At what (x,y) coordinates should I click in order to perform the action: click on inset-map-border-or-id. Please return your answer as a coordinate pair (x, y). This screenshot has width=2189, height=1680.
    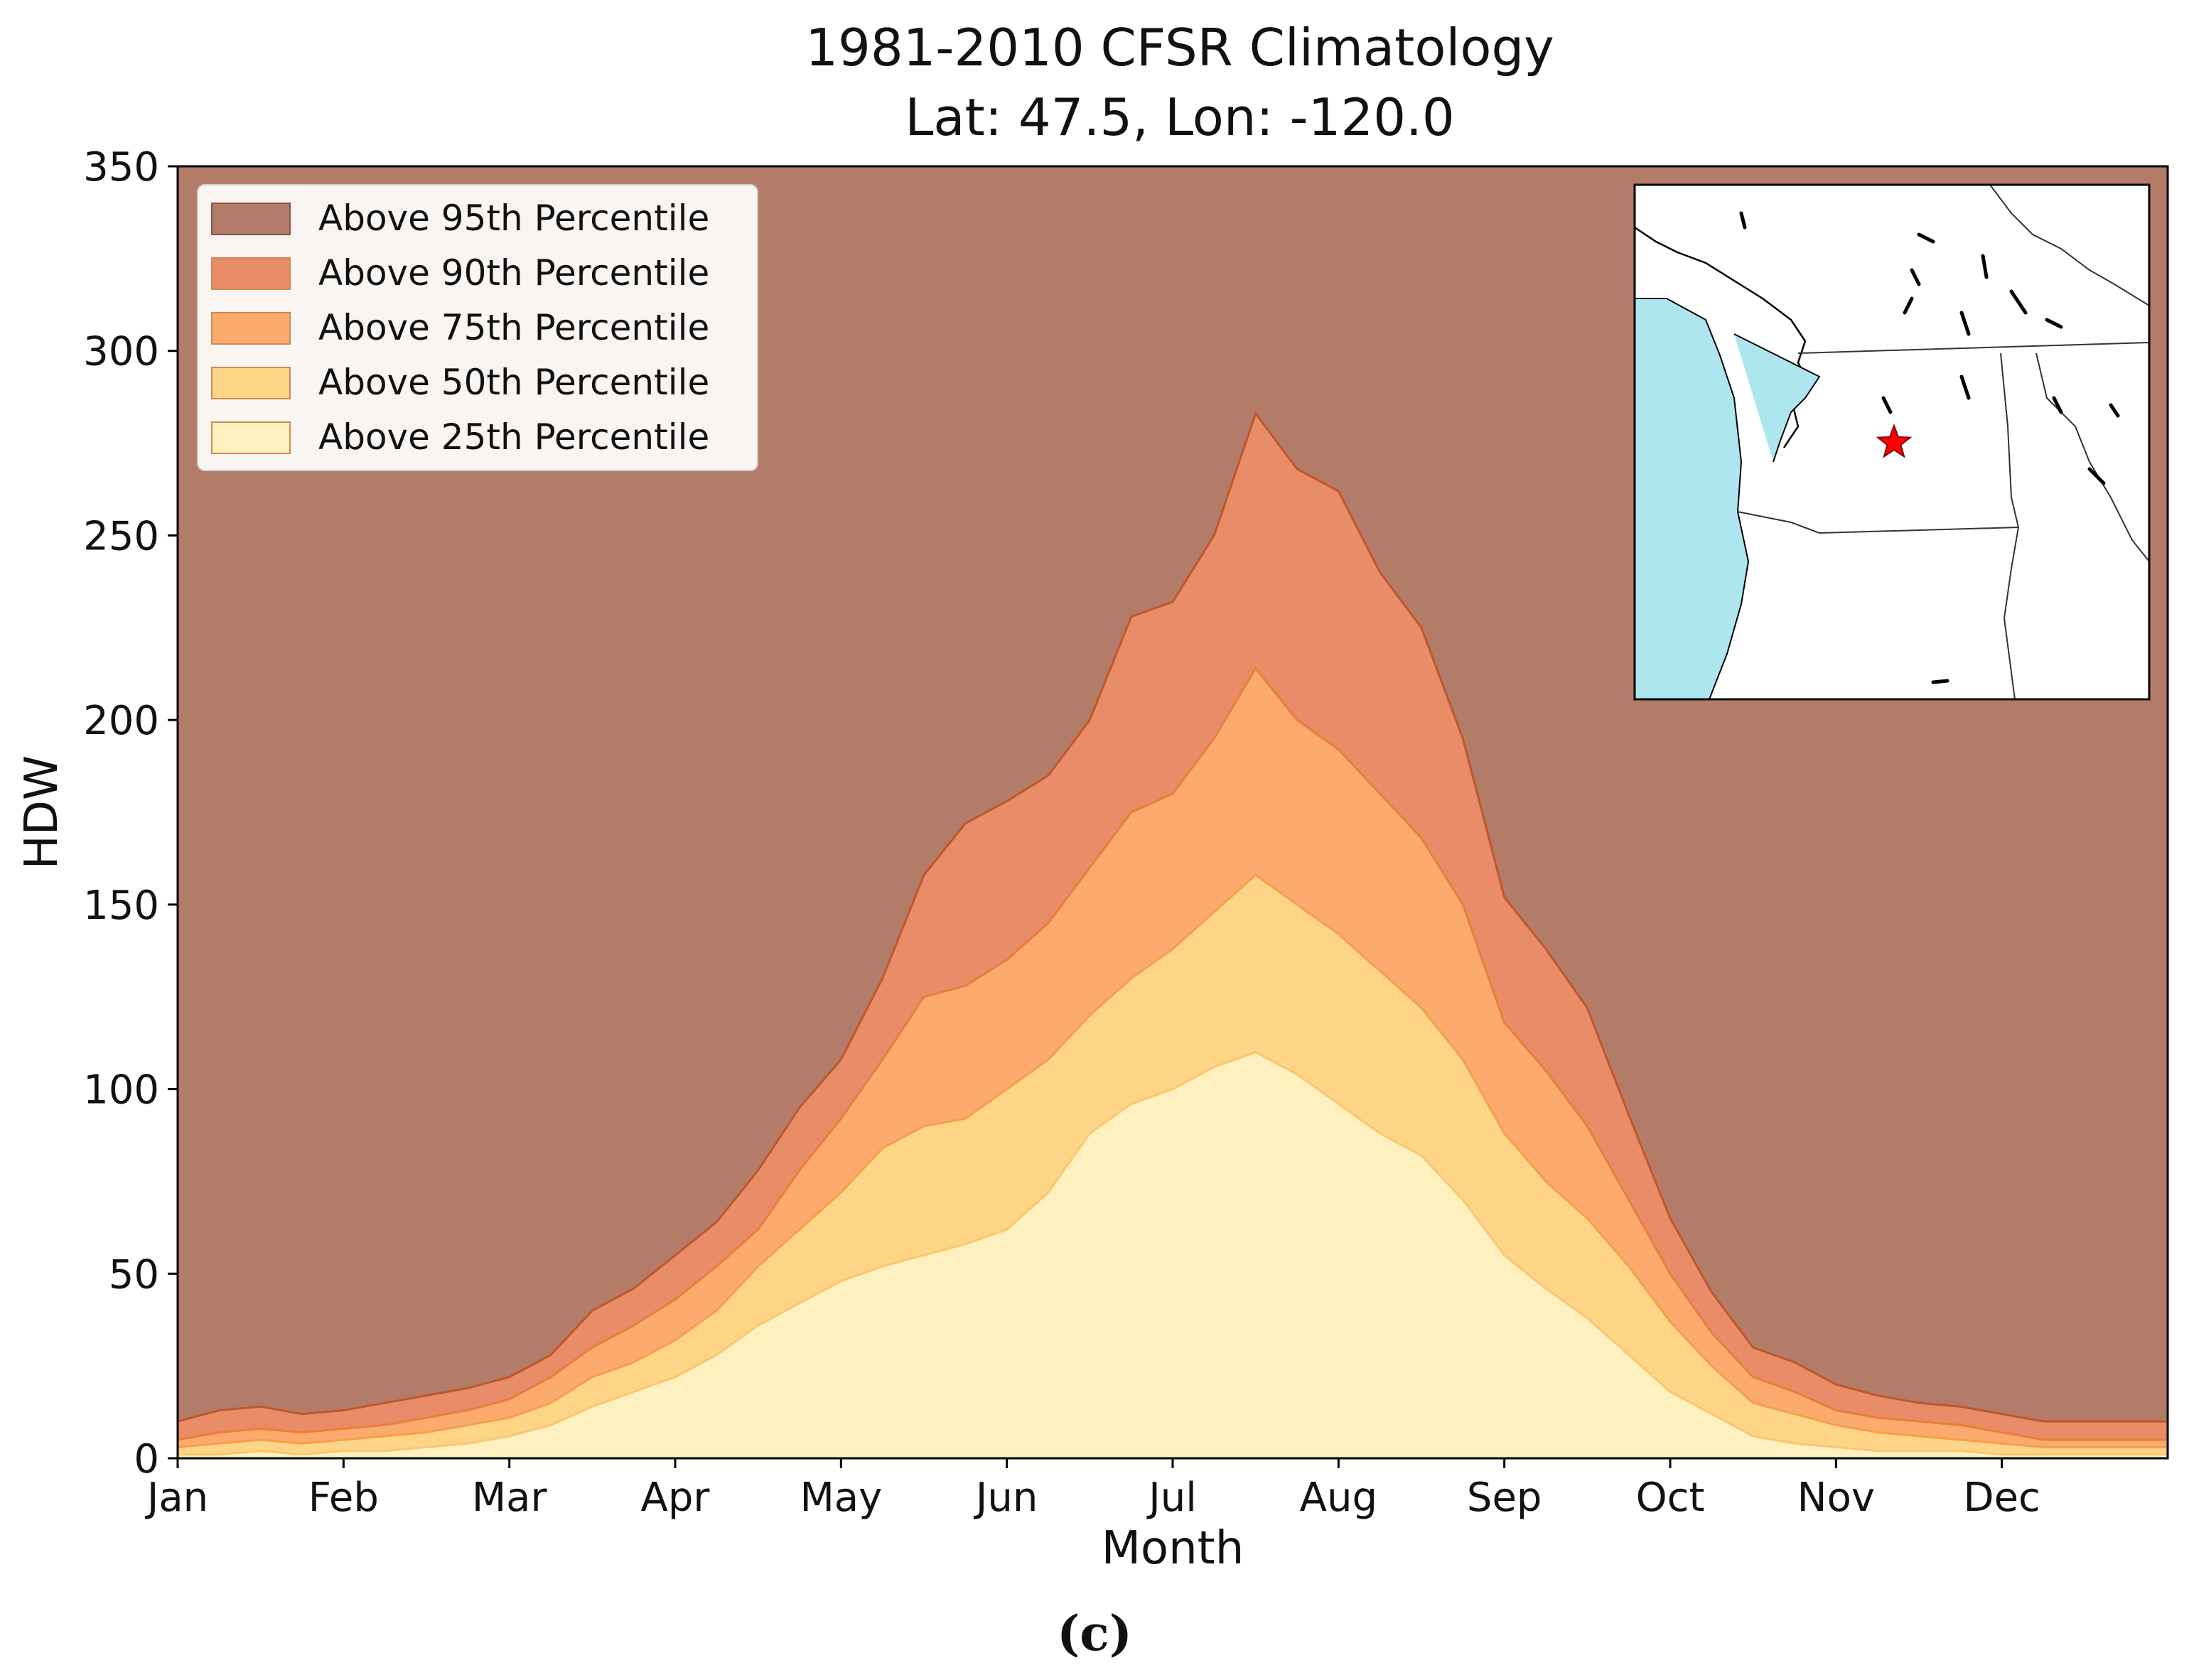
    Looking at the image, I should click on (2011, 614).